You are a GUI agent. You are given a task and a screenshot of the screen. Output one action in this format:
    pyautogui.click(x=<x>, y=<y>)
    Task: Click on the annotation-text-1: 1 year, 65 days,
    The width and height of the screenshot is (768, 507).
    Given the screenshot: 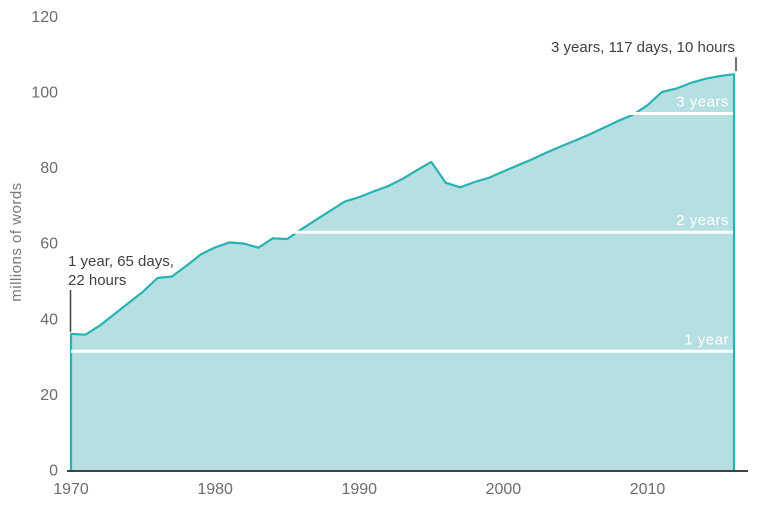 What is the action you would take?
    pyautogui.click(x=121, y=261)
    